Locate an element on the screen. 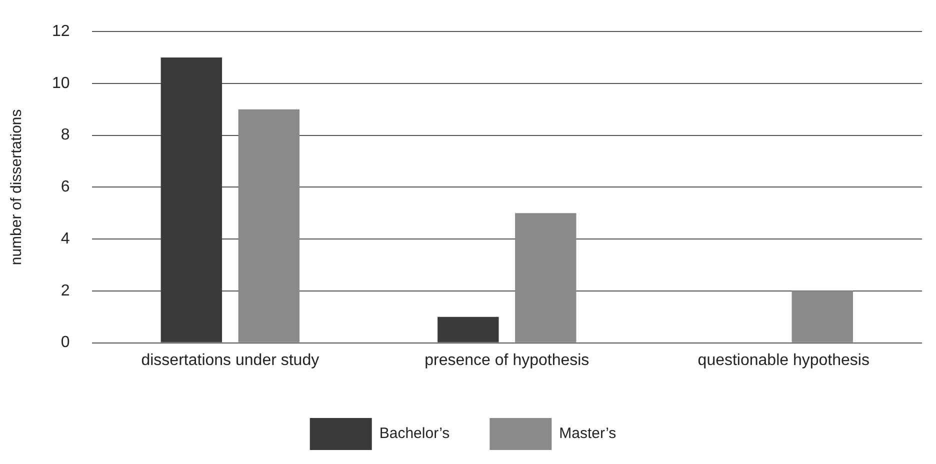 The height and width of the screenshot is (464, 936). y-tick-label: 12 is located at coordinates (61, 31).